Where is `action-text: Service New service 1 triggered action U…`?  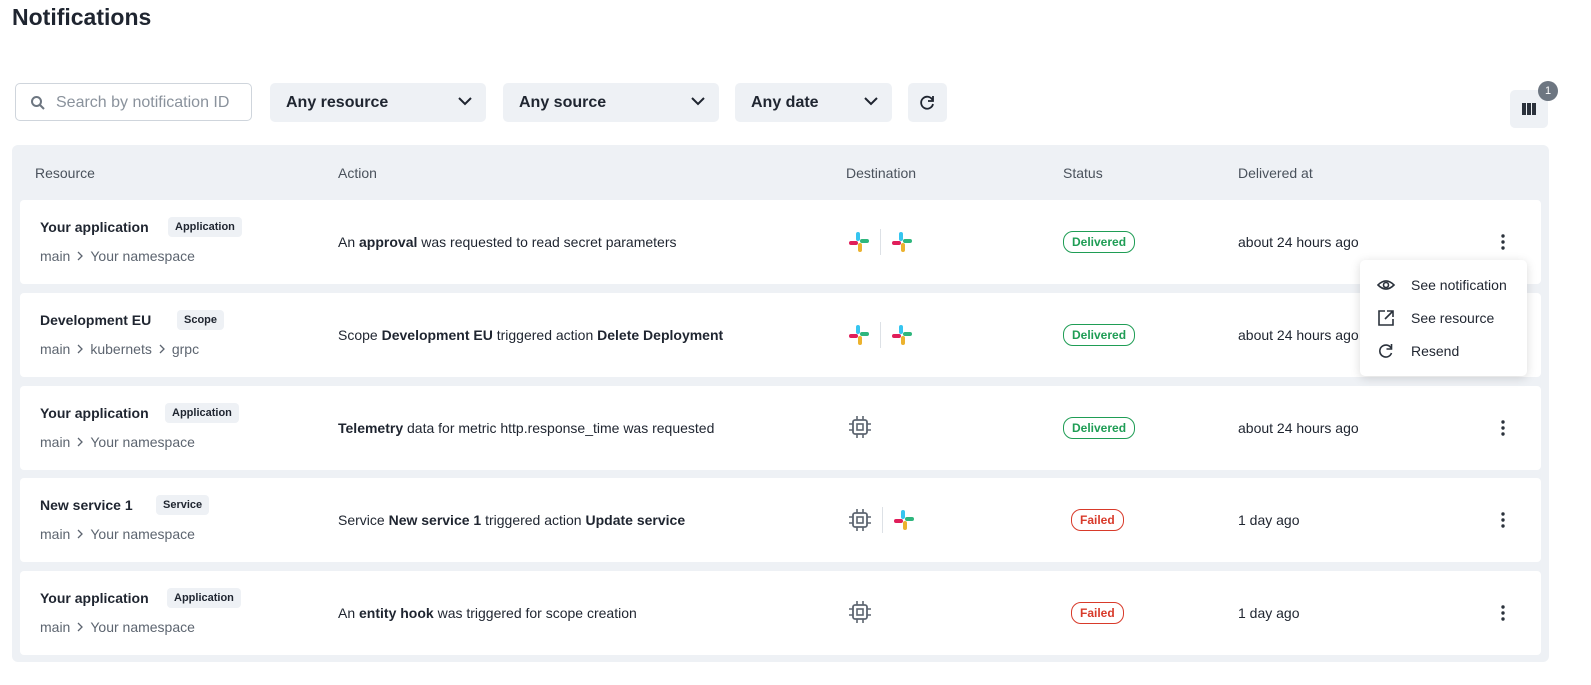 action-text: Service New service 1 triggered action U… is located at coordinates (511, 520).